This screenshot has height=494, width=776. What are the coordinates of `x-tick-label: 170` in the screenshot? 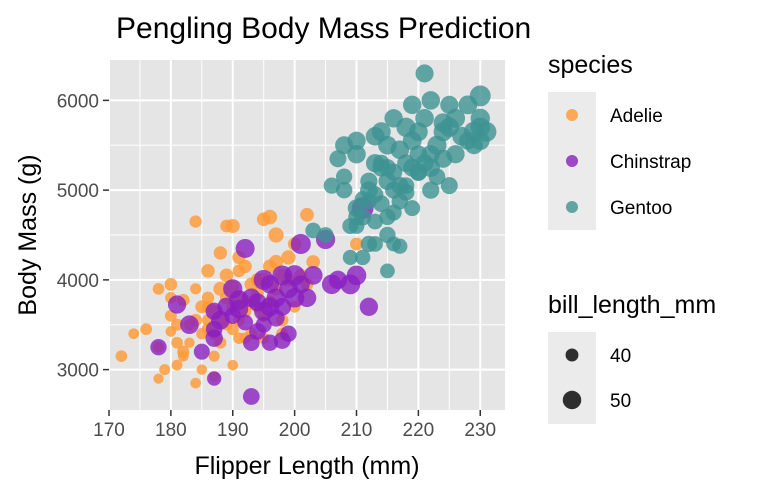 It's located at (109, 430).